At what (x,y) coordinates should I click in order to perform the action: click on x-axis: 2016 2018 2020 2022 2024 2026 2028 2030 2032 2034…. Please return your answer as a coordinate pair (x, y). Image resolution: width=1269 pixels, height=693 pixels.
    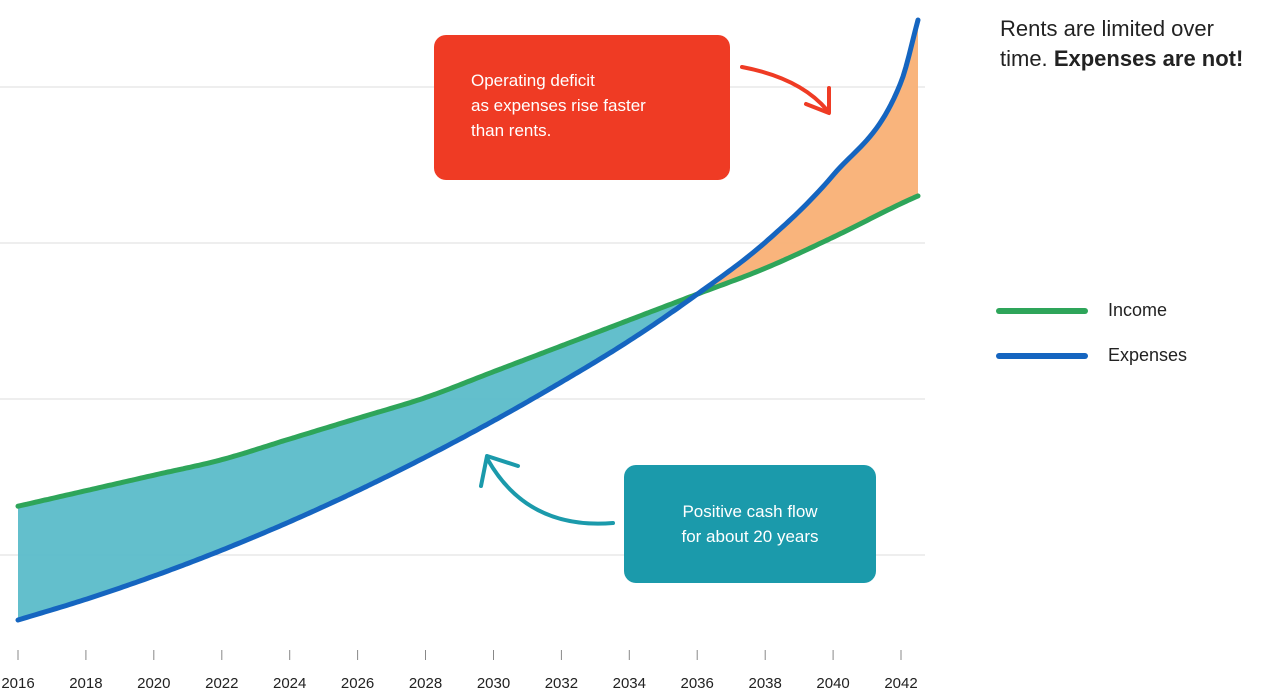
    Looking at the image, I should click on (459, 671).